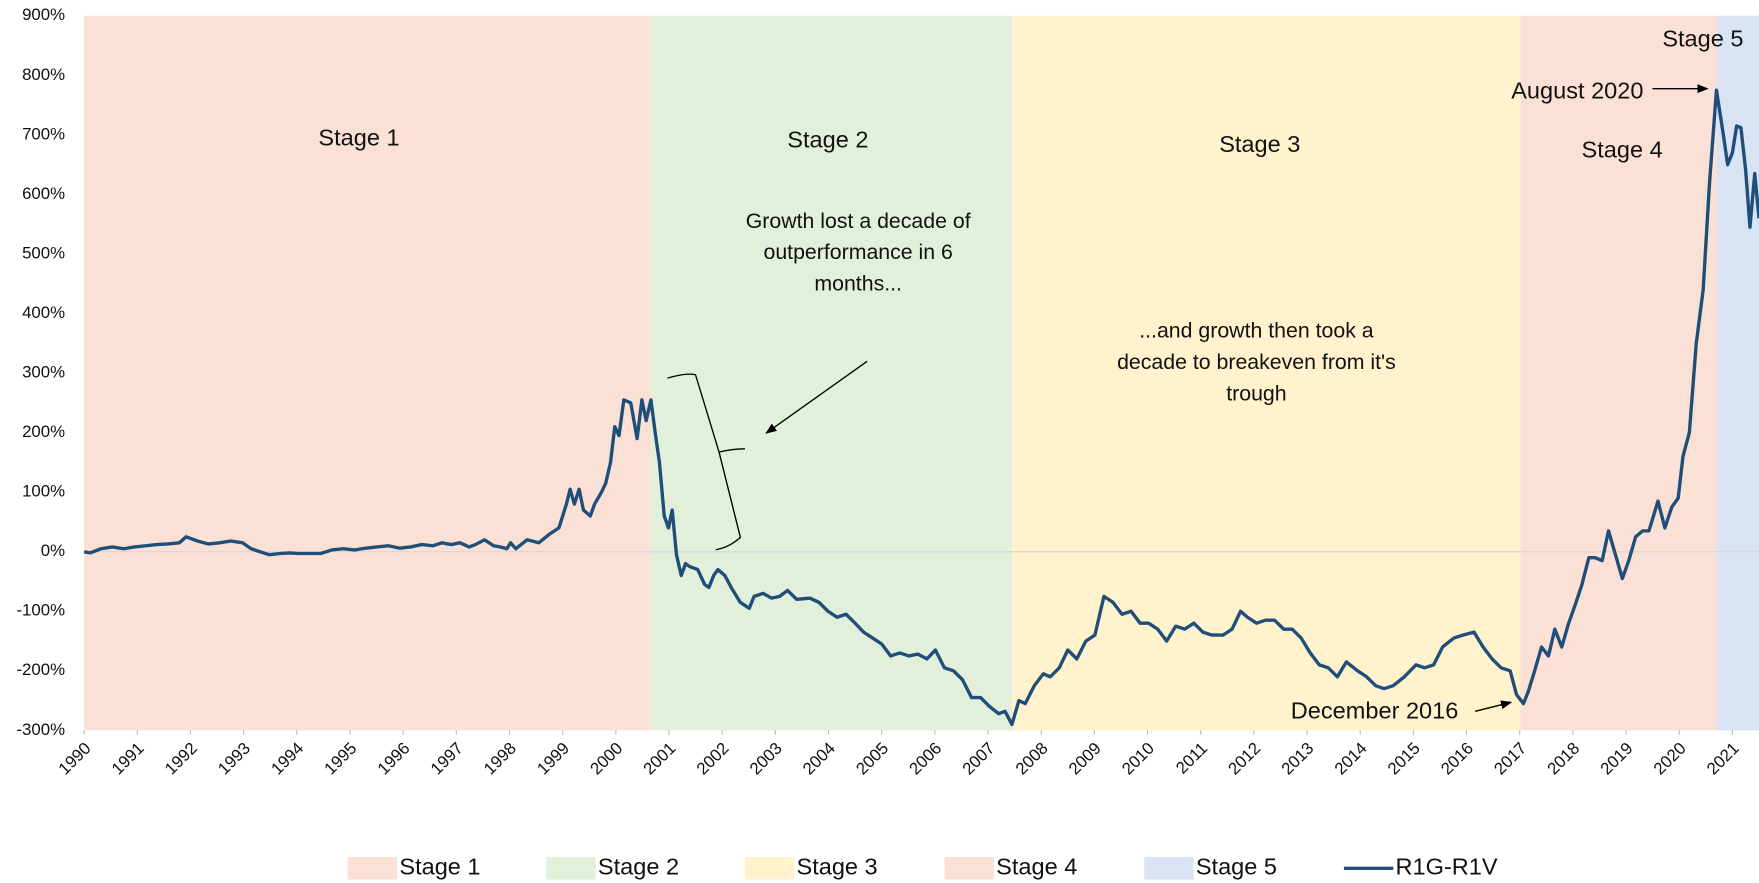 The height and width of the screenshot is (883, 1759). Describe the element at coordinates (1036, 867) in the screenshot. I see `legend-label: Stage 4` at that location.